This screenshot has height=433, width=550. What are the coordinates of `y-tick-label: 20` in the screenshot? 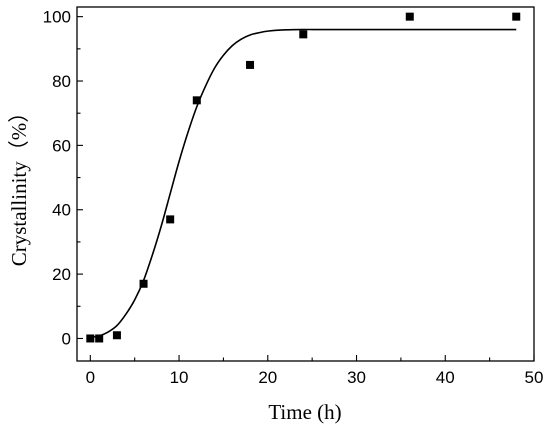 It's located at (61, 274).